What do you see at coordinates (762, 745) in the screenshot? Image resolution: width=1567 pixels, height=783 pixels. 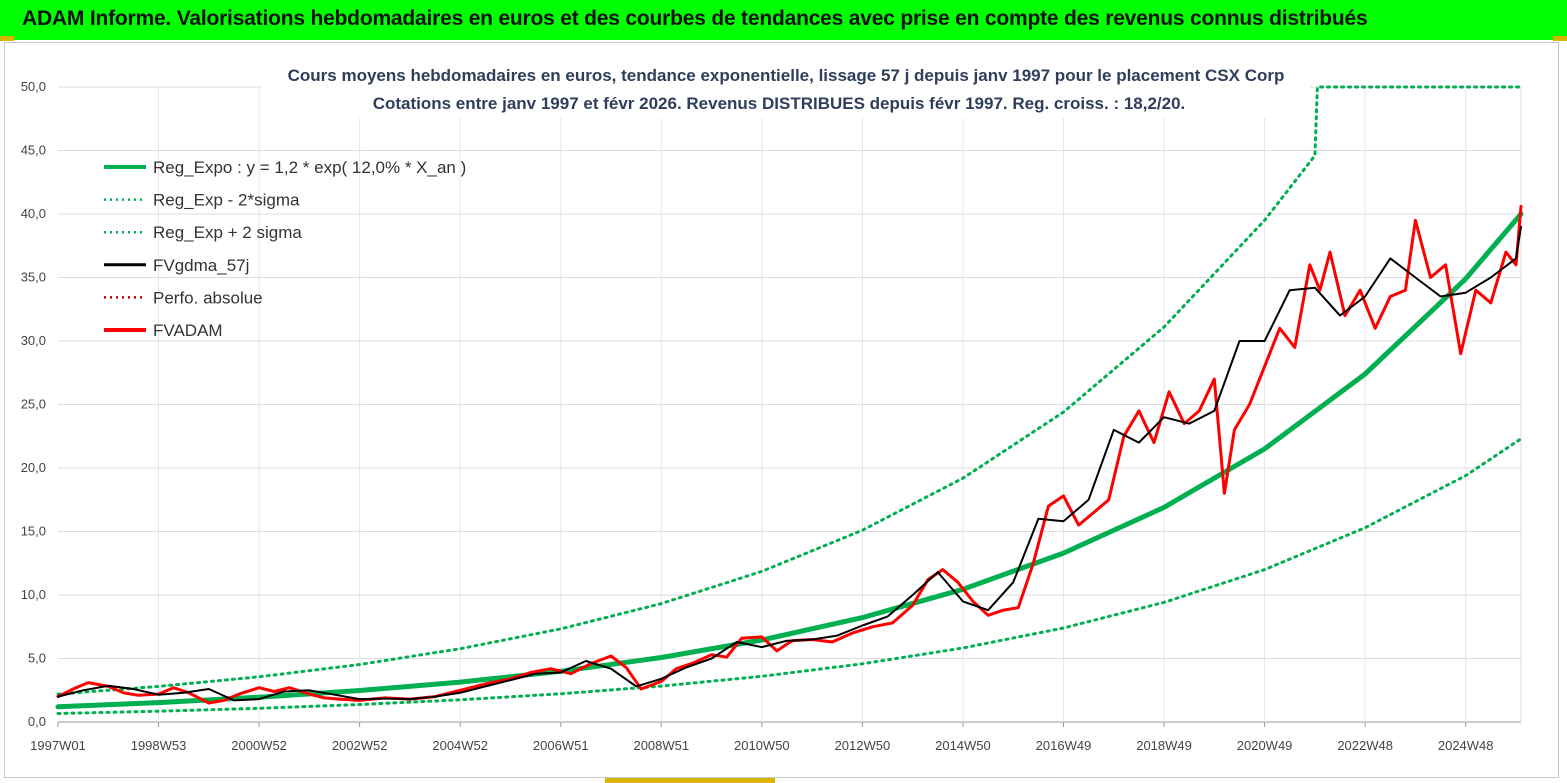 I see `x-tick-label: 2010W50` at bounding box center [762, 745].